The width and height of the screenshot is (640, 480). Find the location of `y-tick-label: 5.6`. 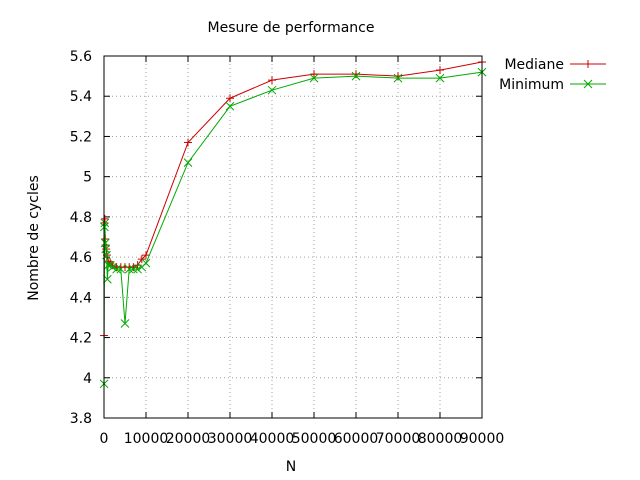

y-tick-label: 5.6 is located at coordinates (81, 57).